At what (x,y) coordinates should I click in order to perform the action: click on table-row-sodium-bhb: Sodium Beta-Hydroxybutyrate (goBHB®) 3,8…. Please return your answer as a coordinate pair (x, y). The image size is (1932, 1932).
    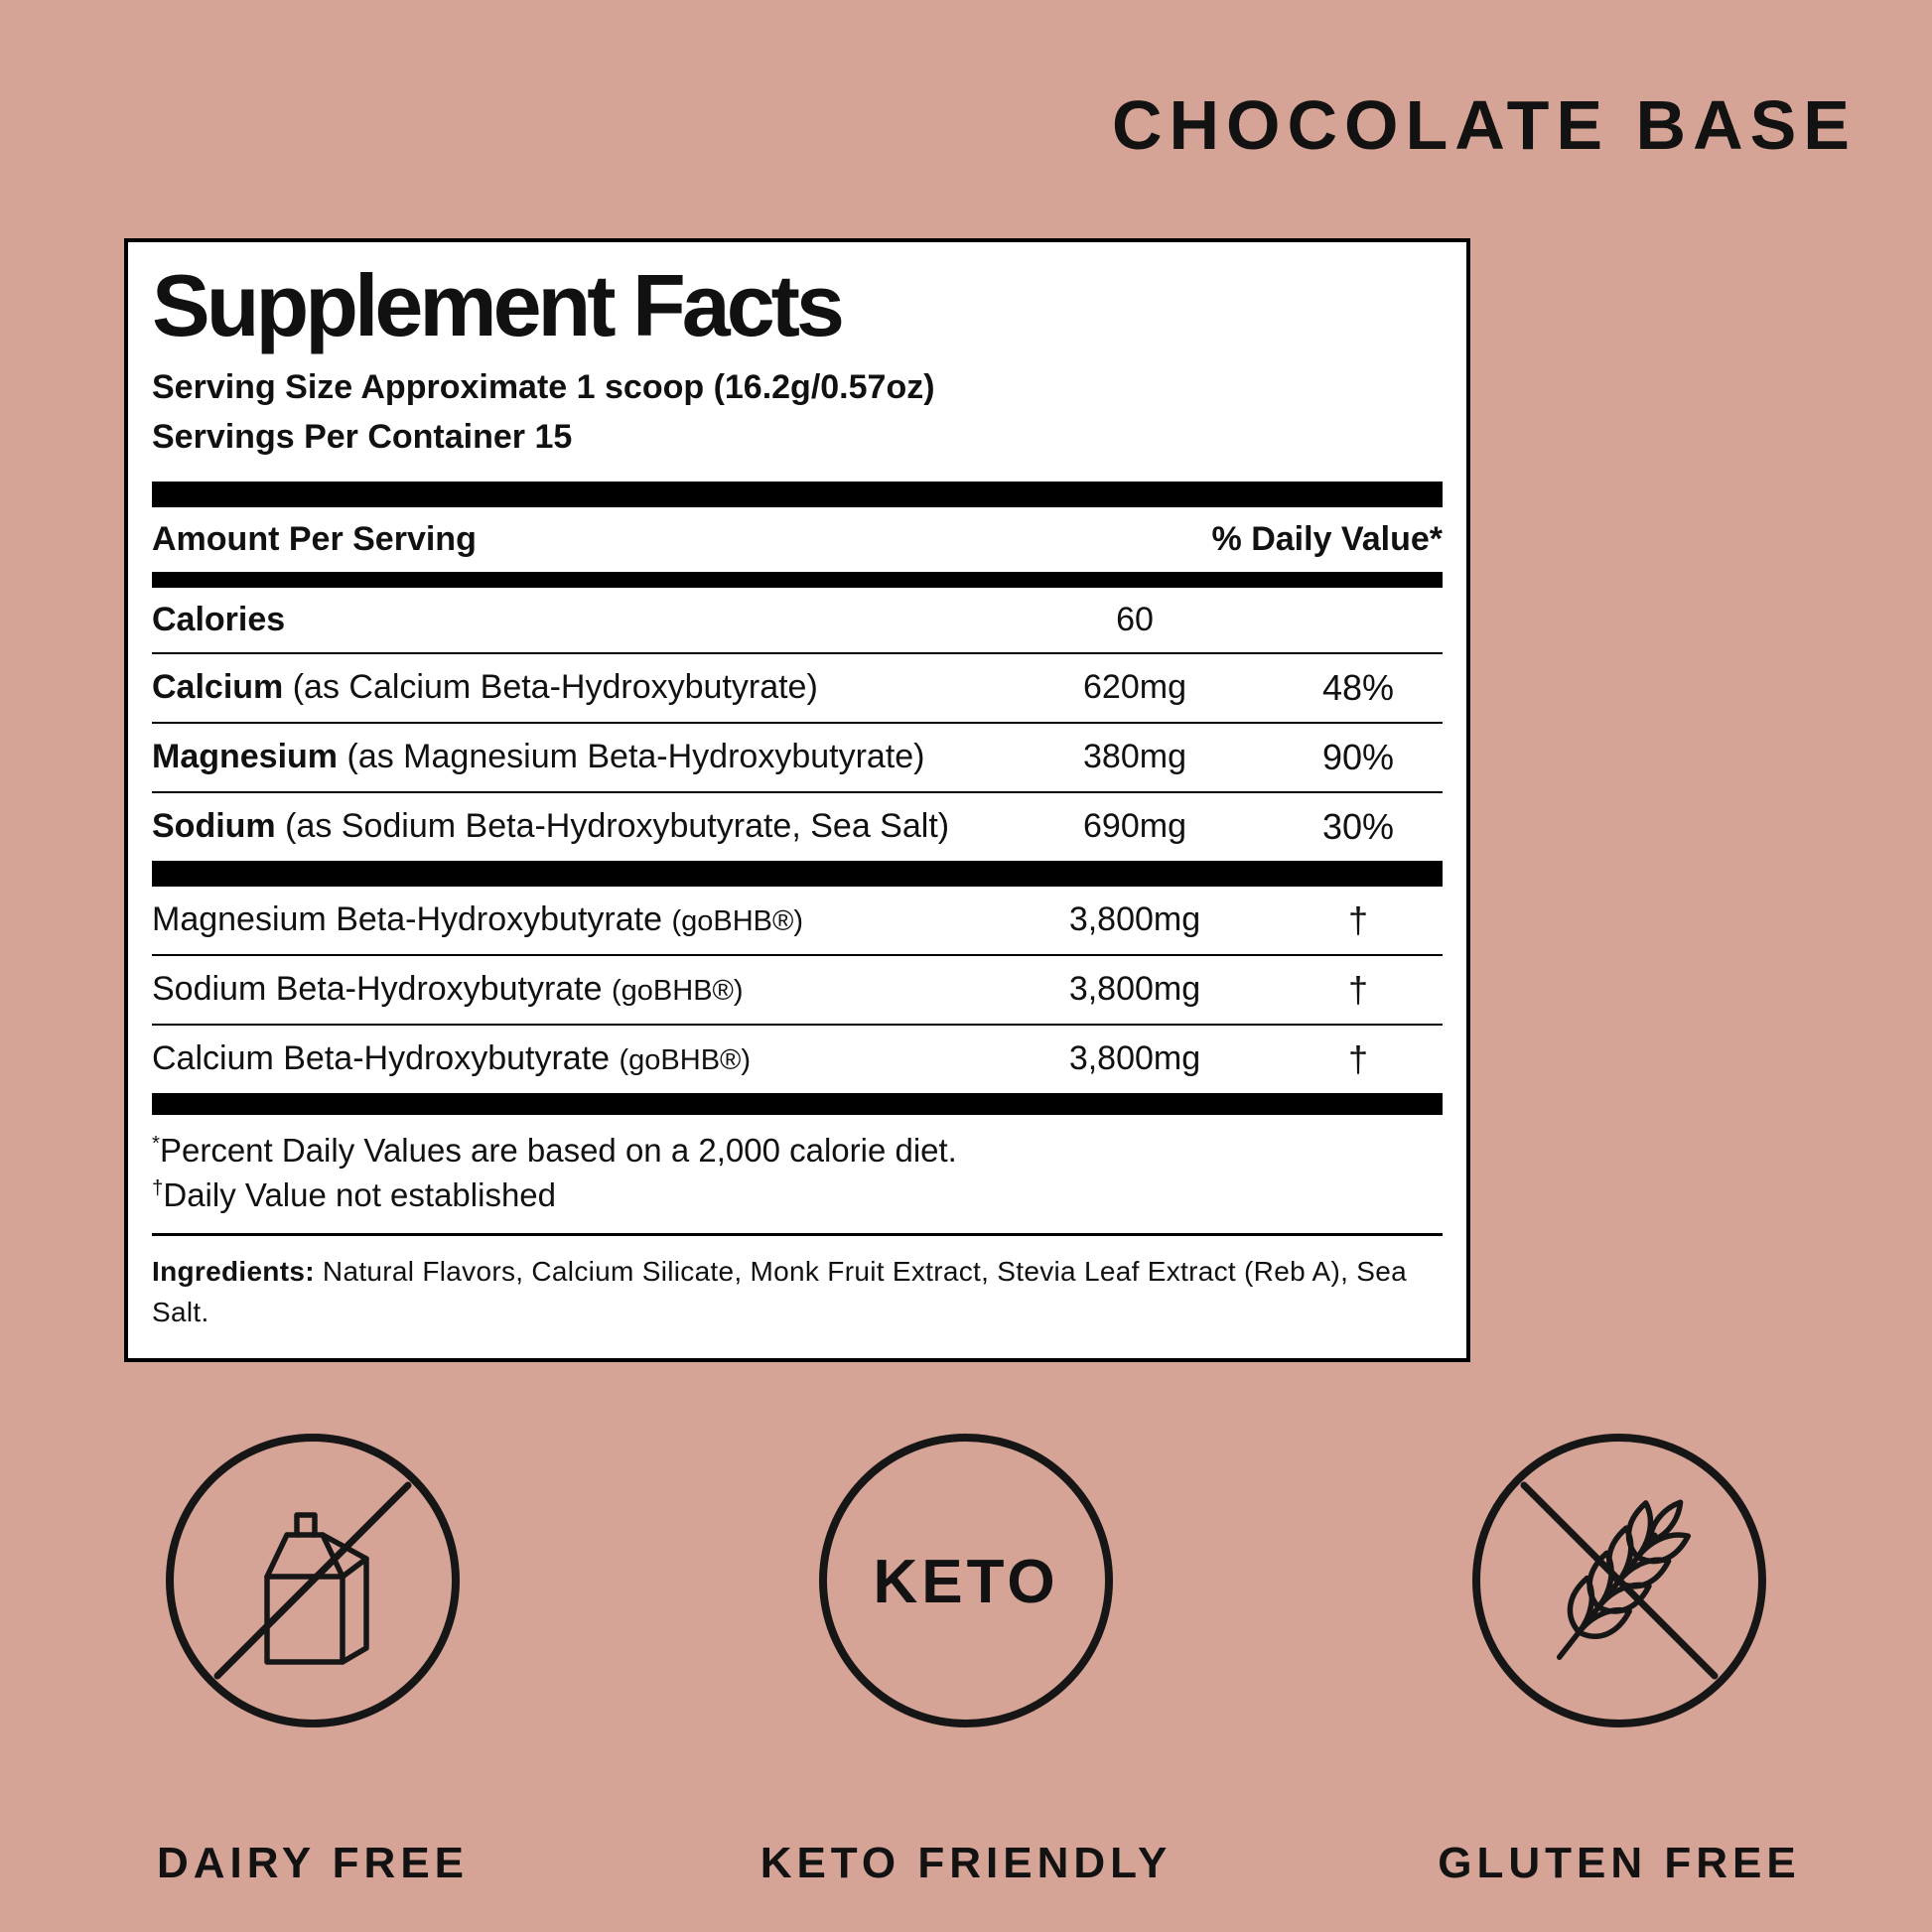
    Looking at the image, I should click on (797, 988).